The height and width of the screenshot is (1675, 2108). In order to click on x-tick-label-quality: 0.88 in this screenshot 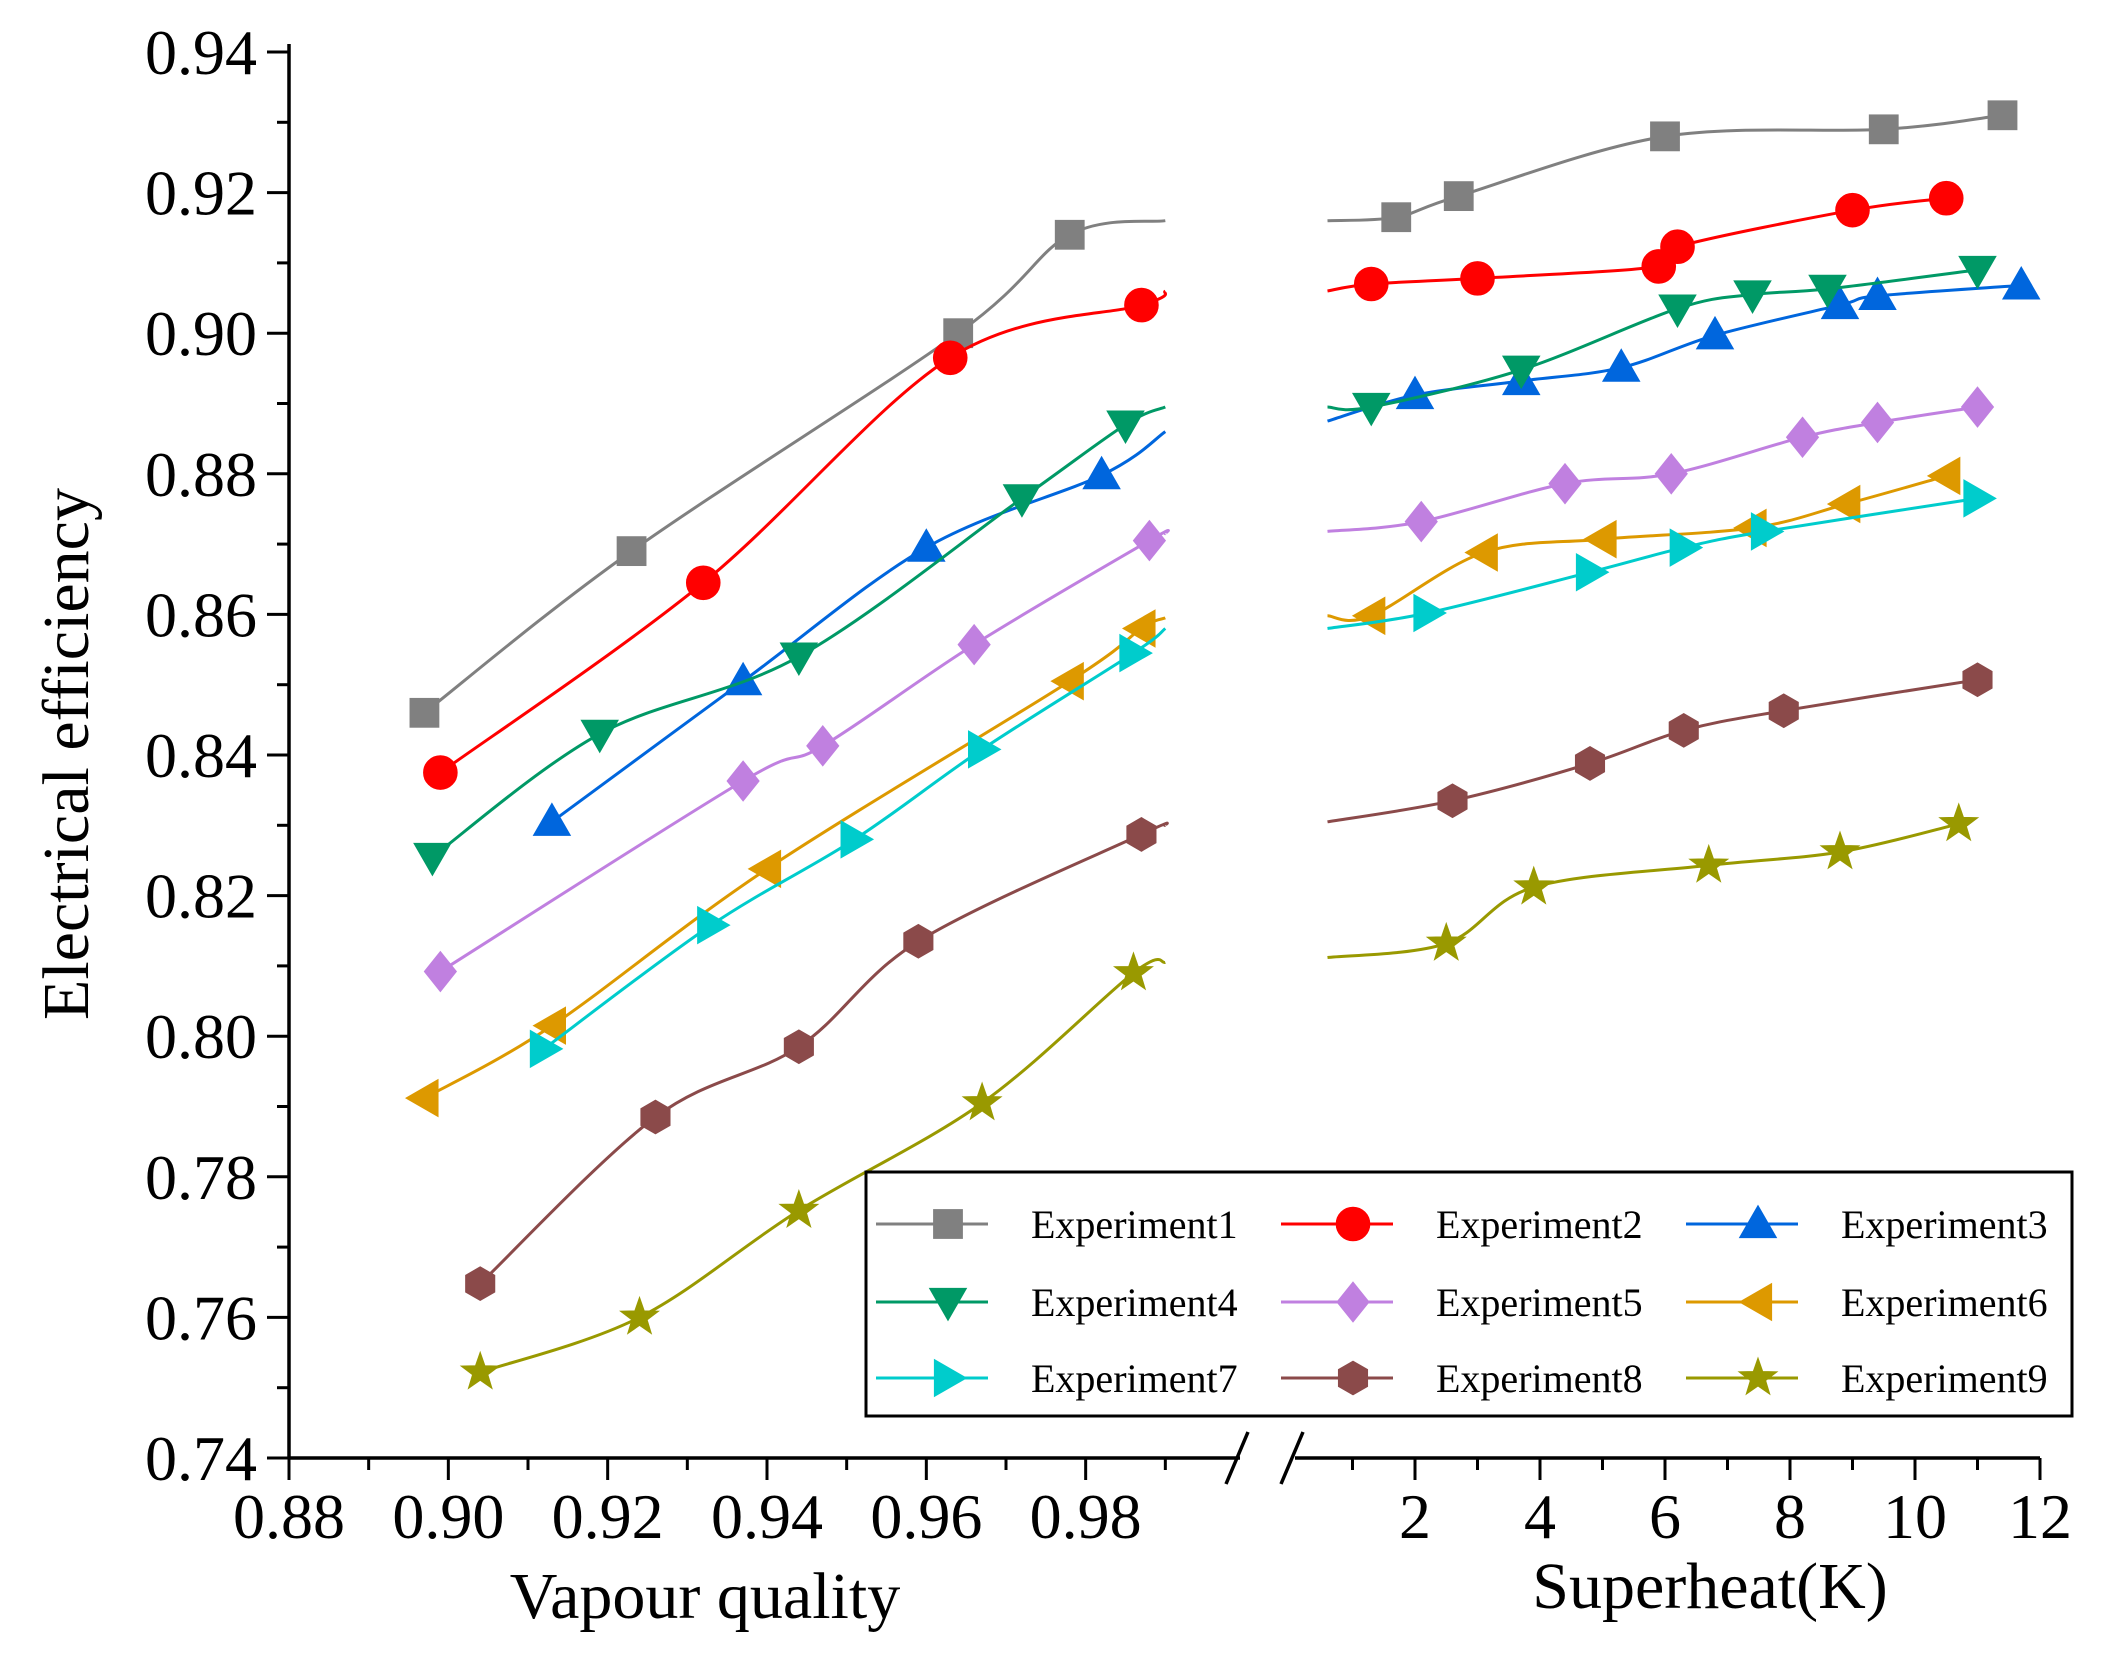, I will do `click(289, 1516)`.